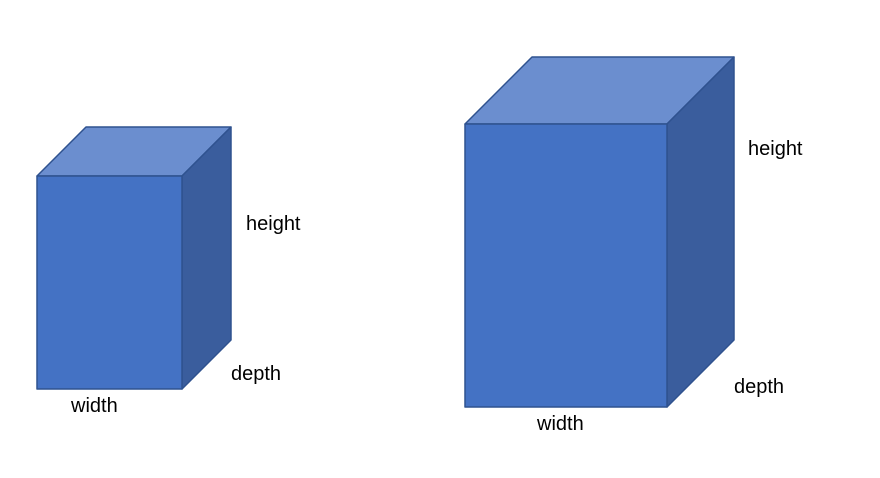 This screenshot has width=880, height=478. I want to click on small-box-front-face, so click(109, 282).